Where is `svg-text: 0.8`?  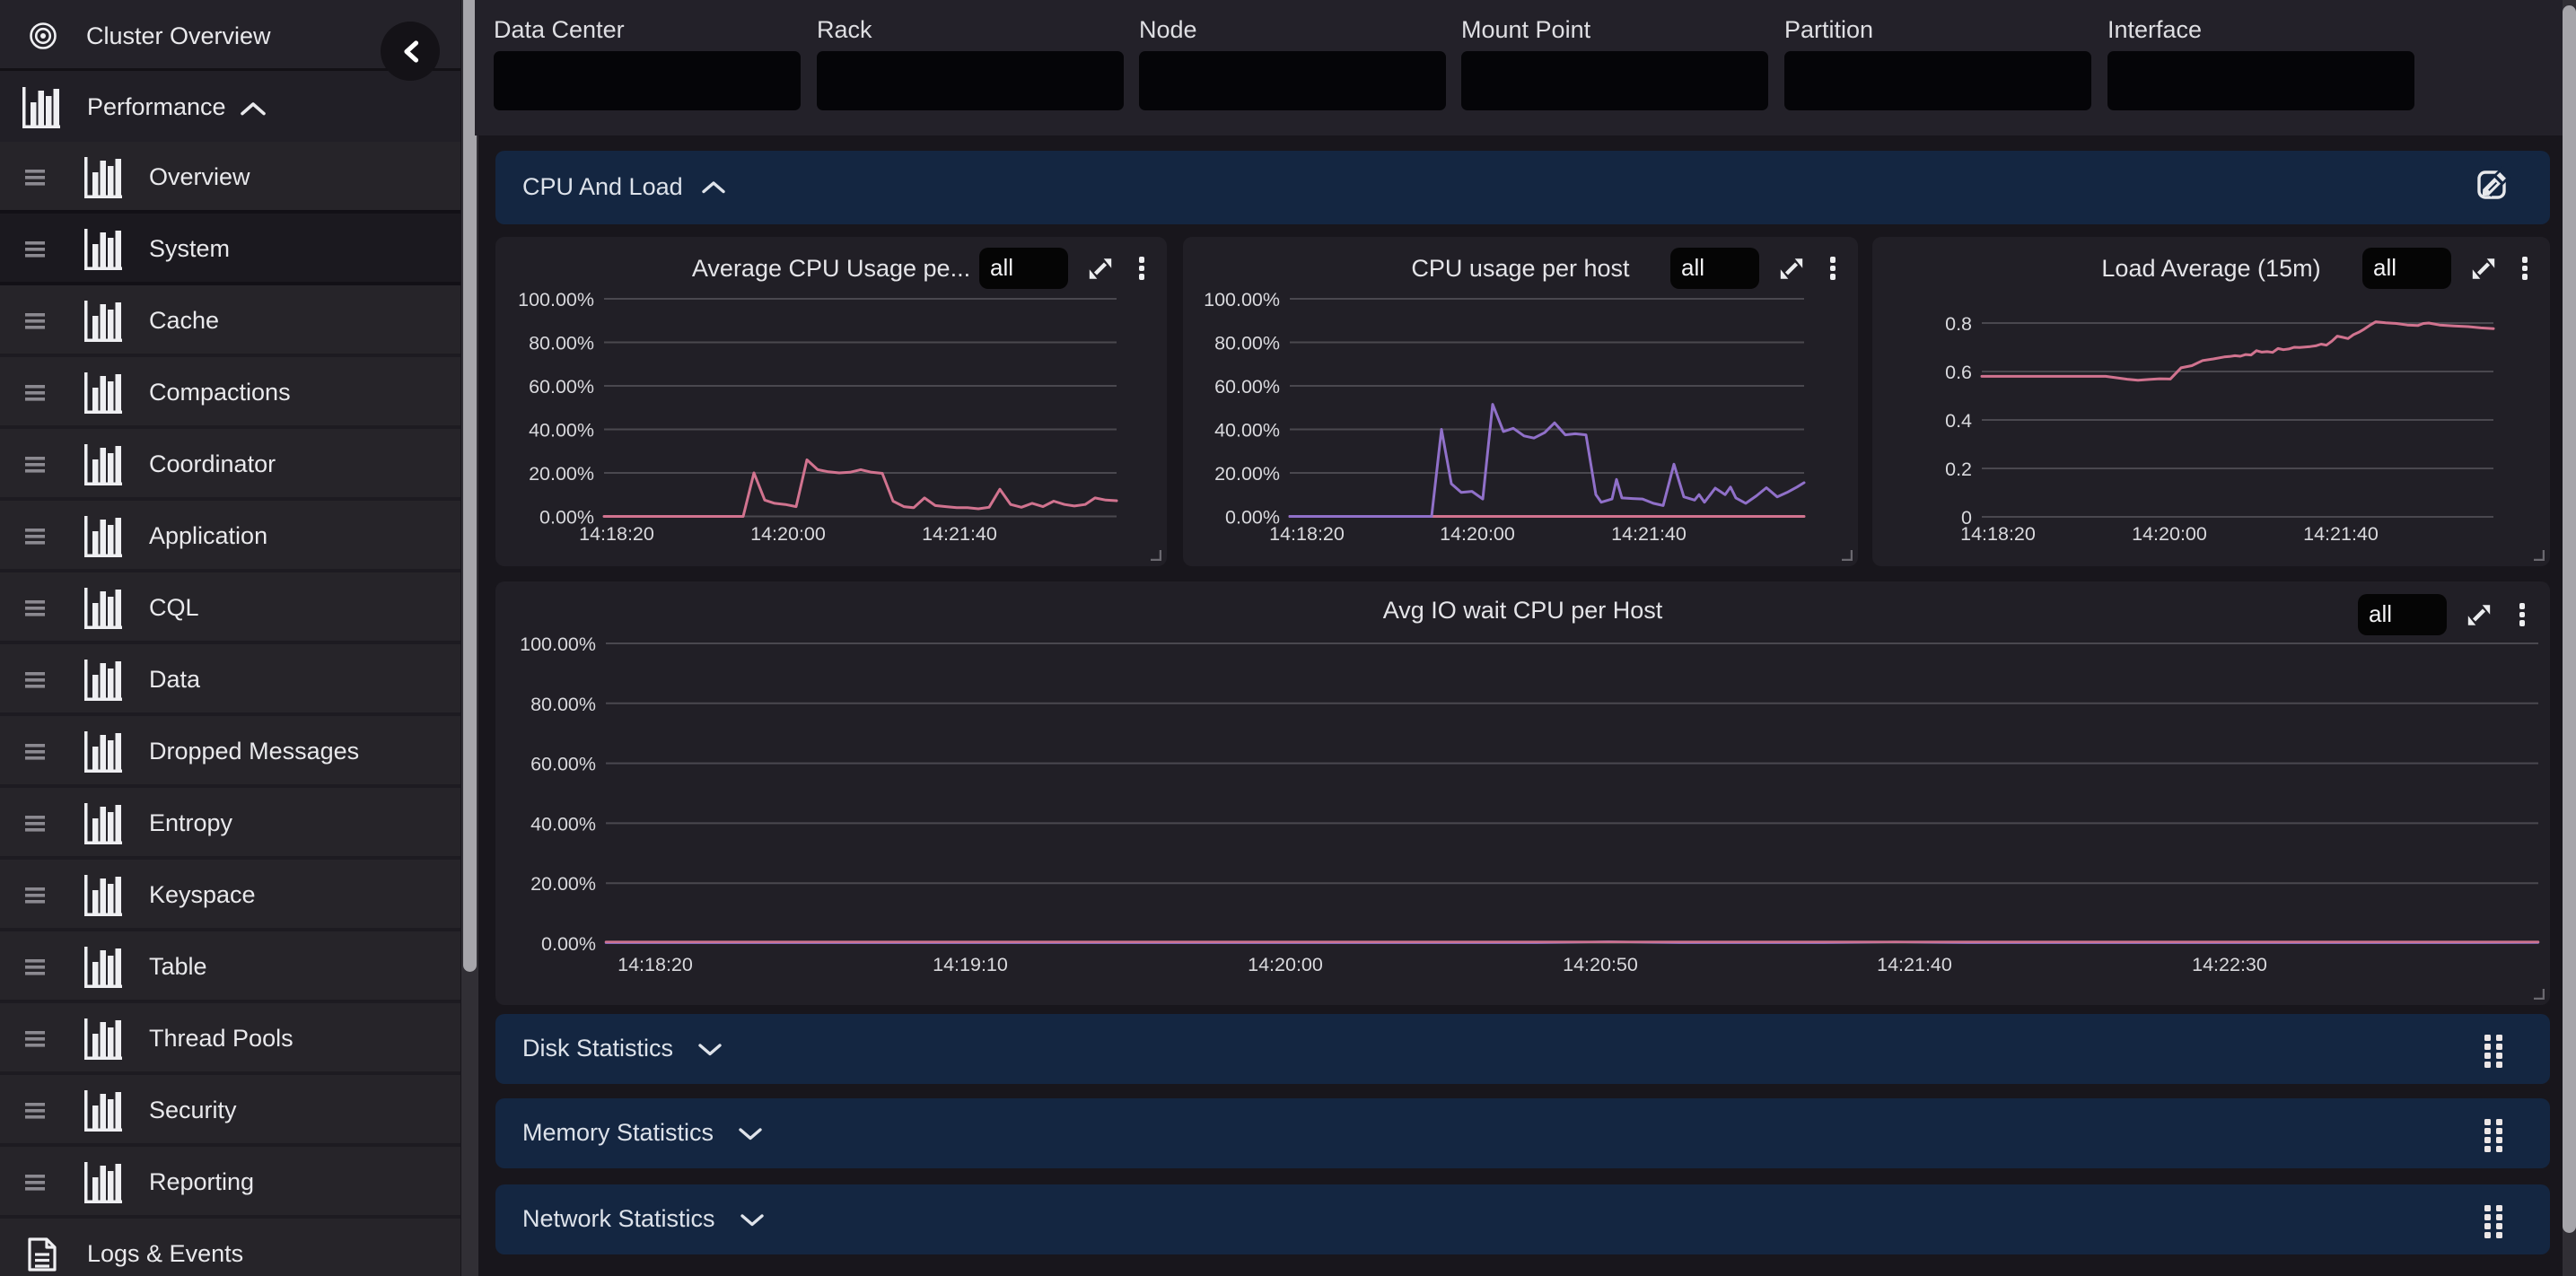
svg-text: 0.8 is located at coordinates (1958, 324).